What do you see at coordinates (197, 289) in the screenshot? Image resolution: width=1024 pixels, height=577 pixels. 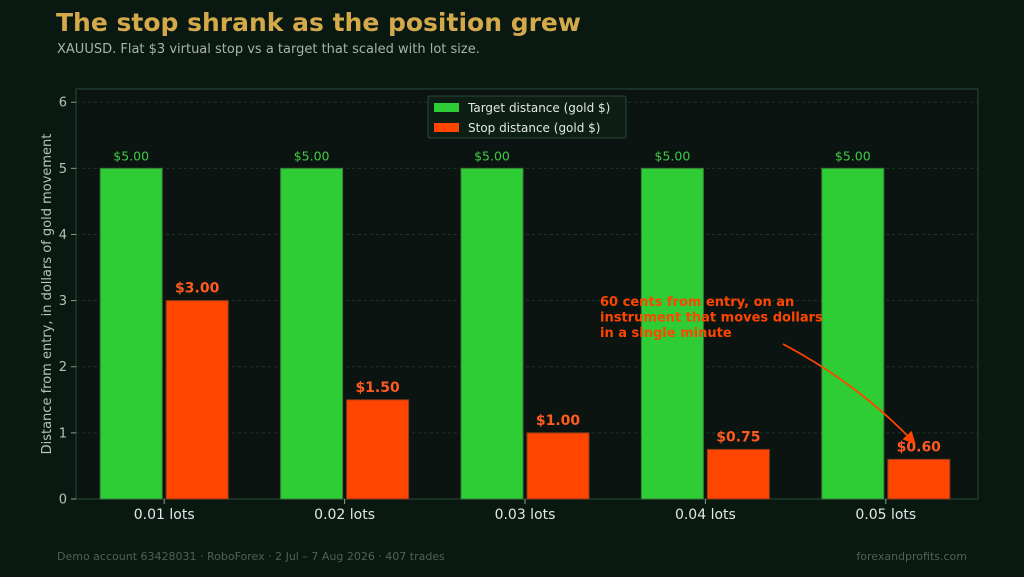 I see `data-label-stop: $3.00` at bounding box center [197, 289].